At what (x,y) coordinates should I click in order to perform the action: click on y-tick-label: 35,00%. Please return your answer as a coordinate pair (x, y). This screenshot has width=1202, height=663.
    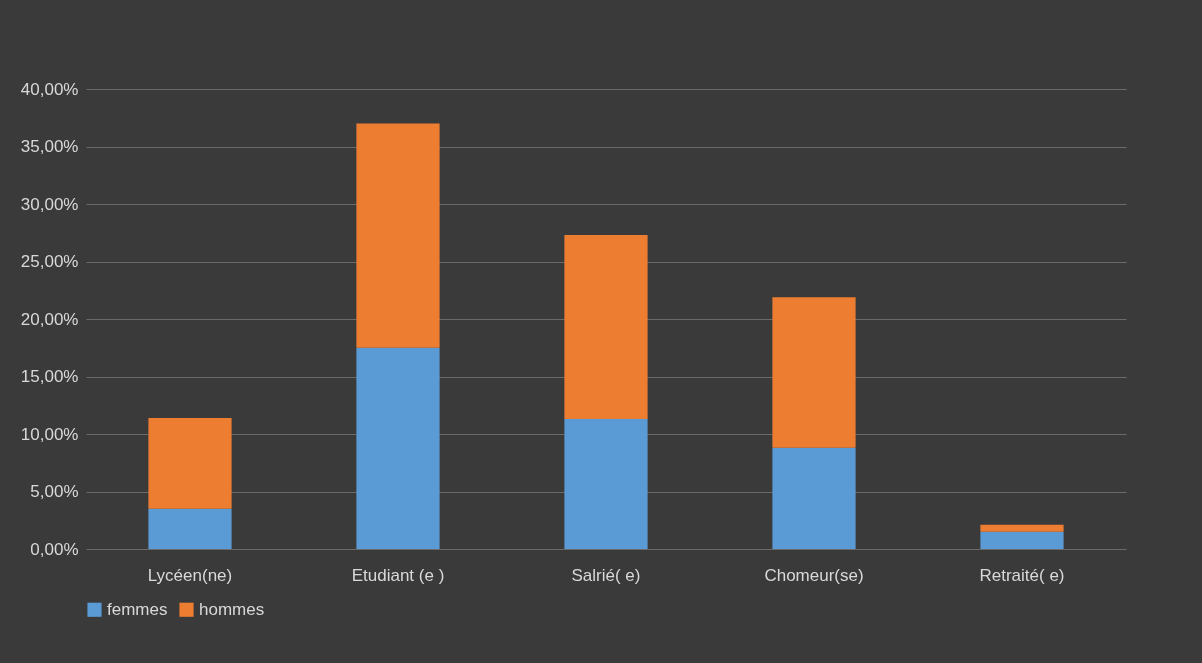
    Looking at the image, I should click on (49, 146).